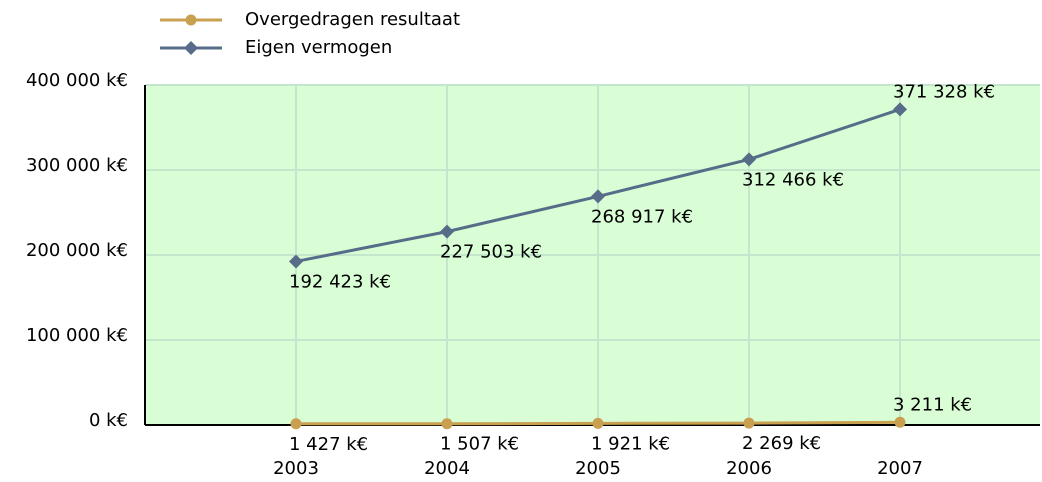  What do you see at coordinates (630, 443) in the screenshot?
I see `data-label: 1 921 k€` at bounding box center [630, 443].